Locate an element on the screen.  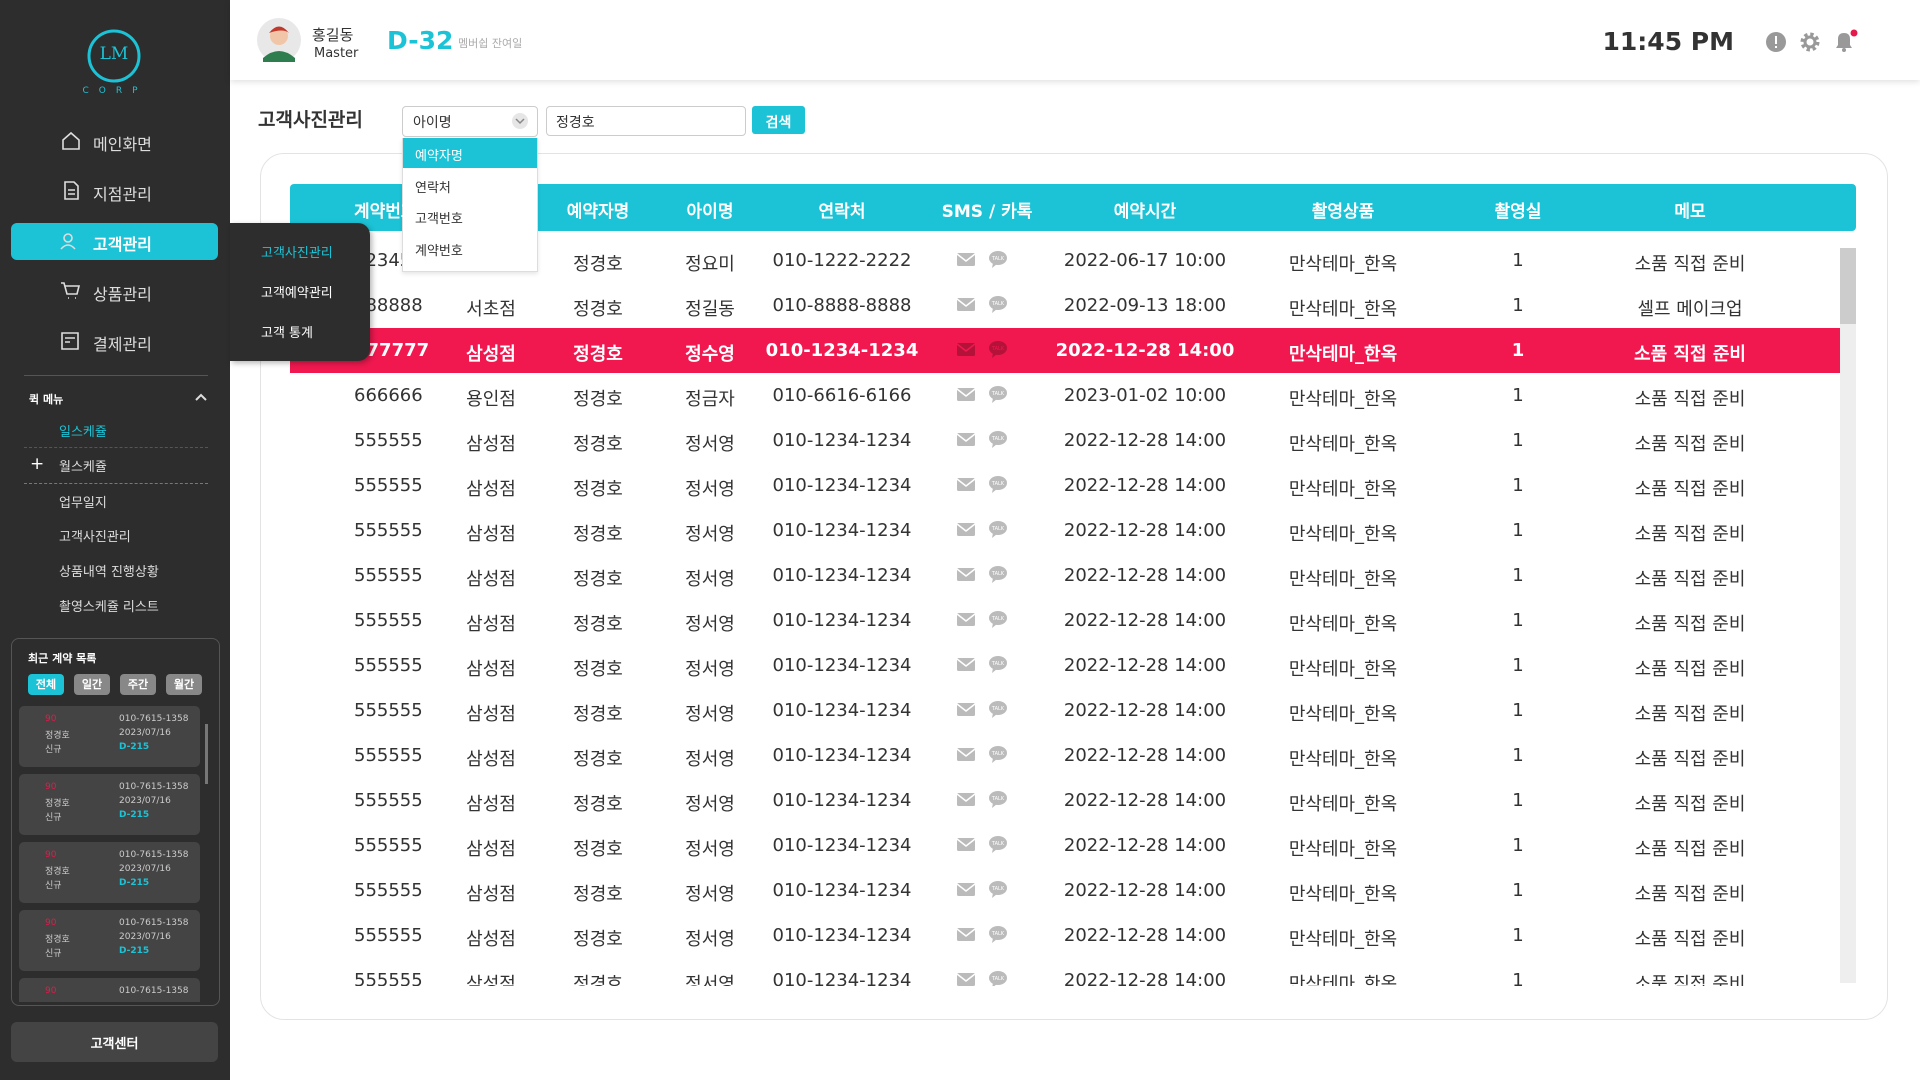
scrollbar-thumb is located at coordinates (1848, 286).